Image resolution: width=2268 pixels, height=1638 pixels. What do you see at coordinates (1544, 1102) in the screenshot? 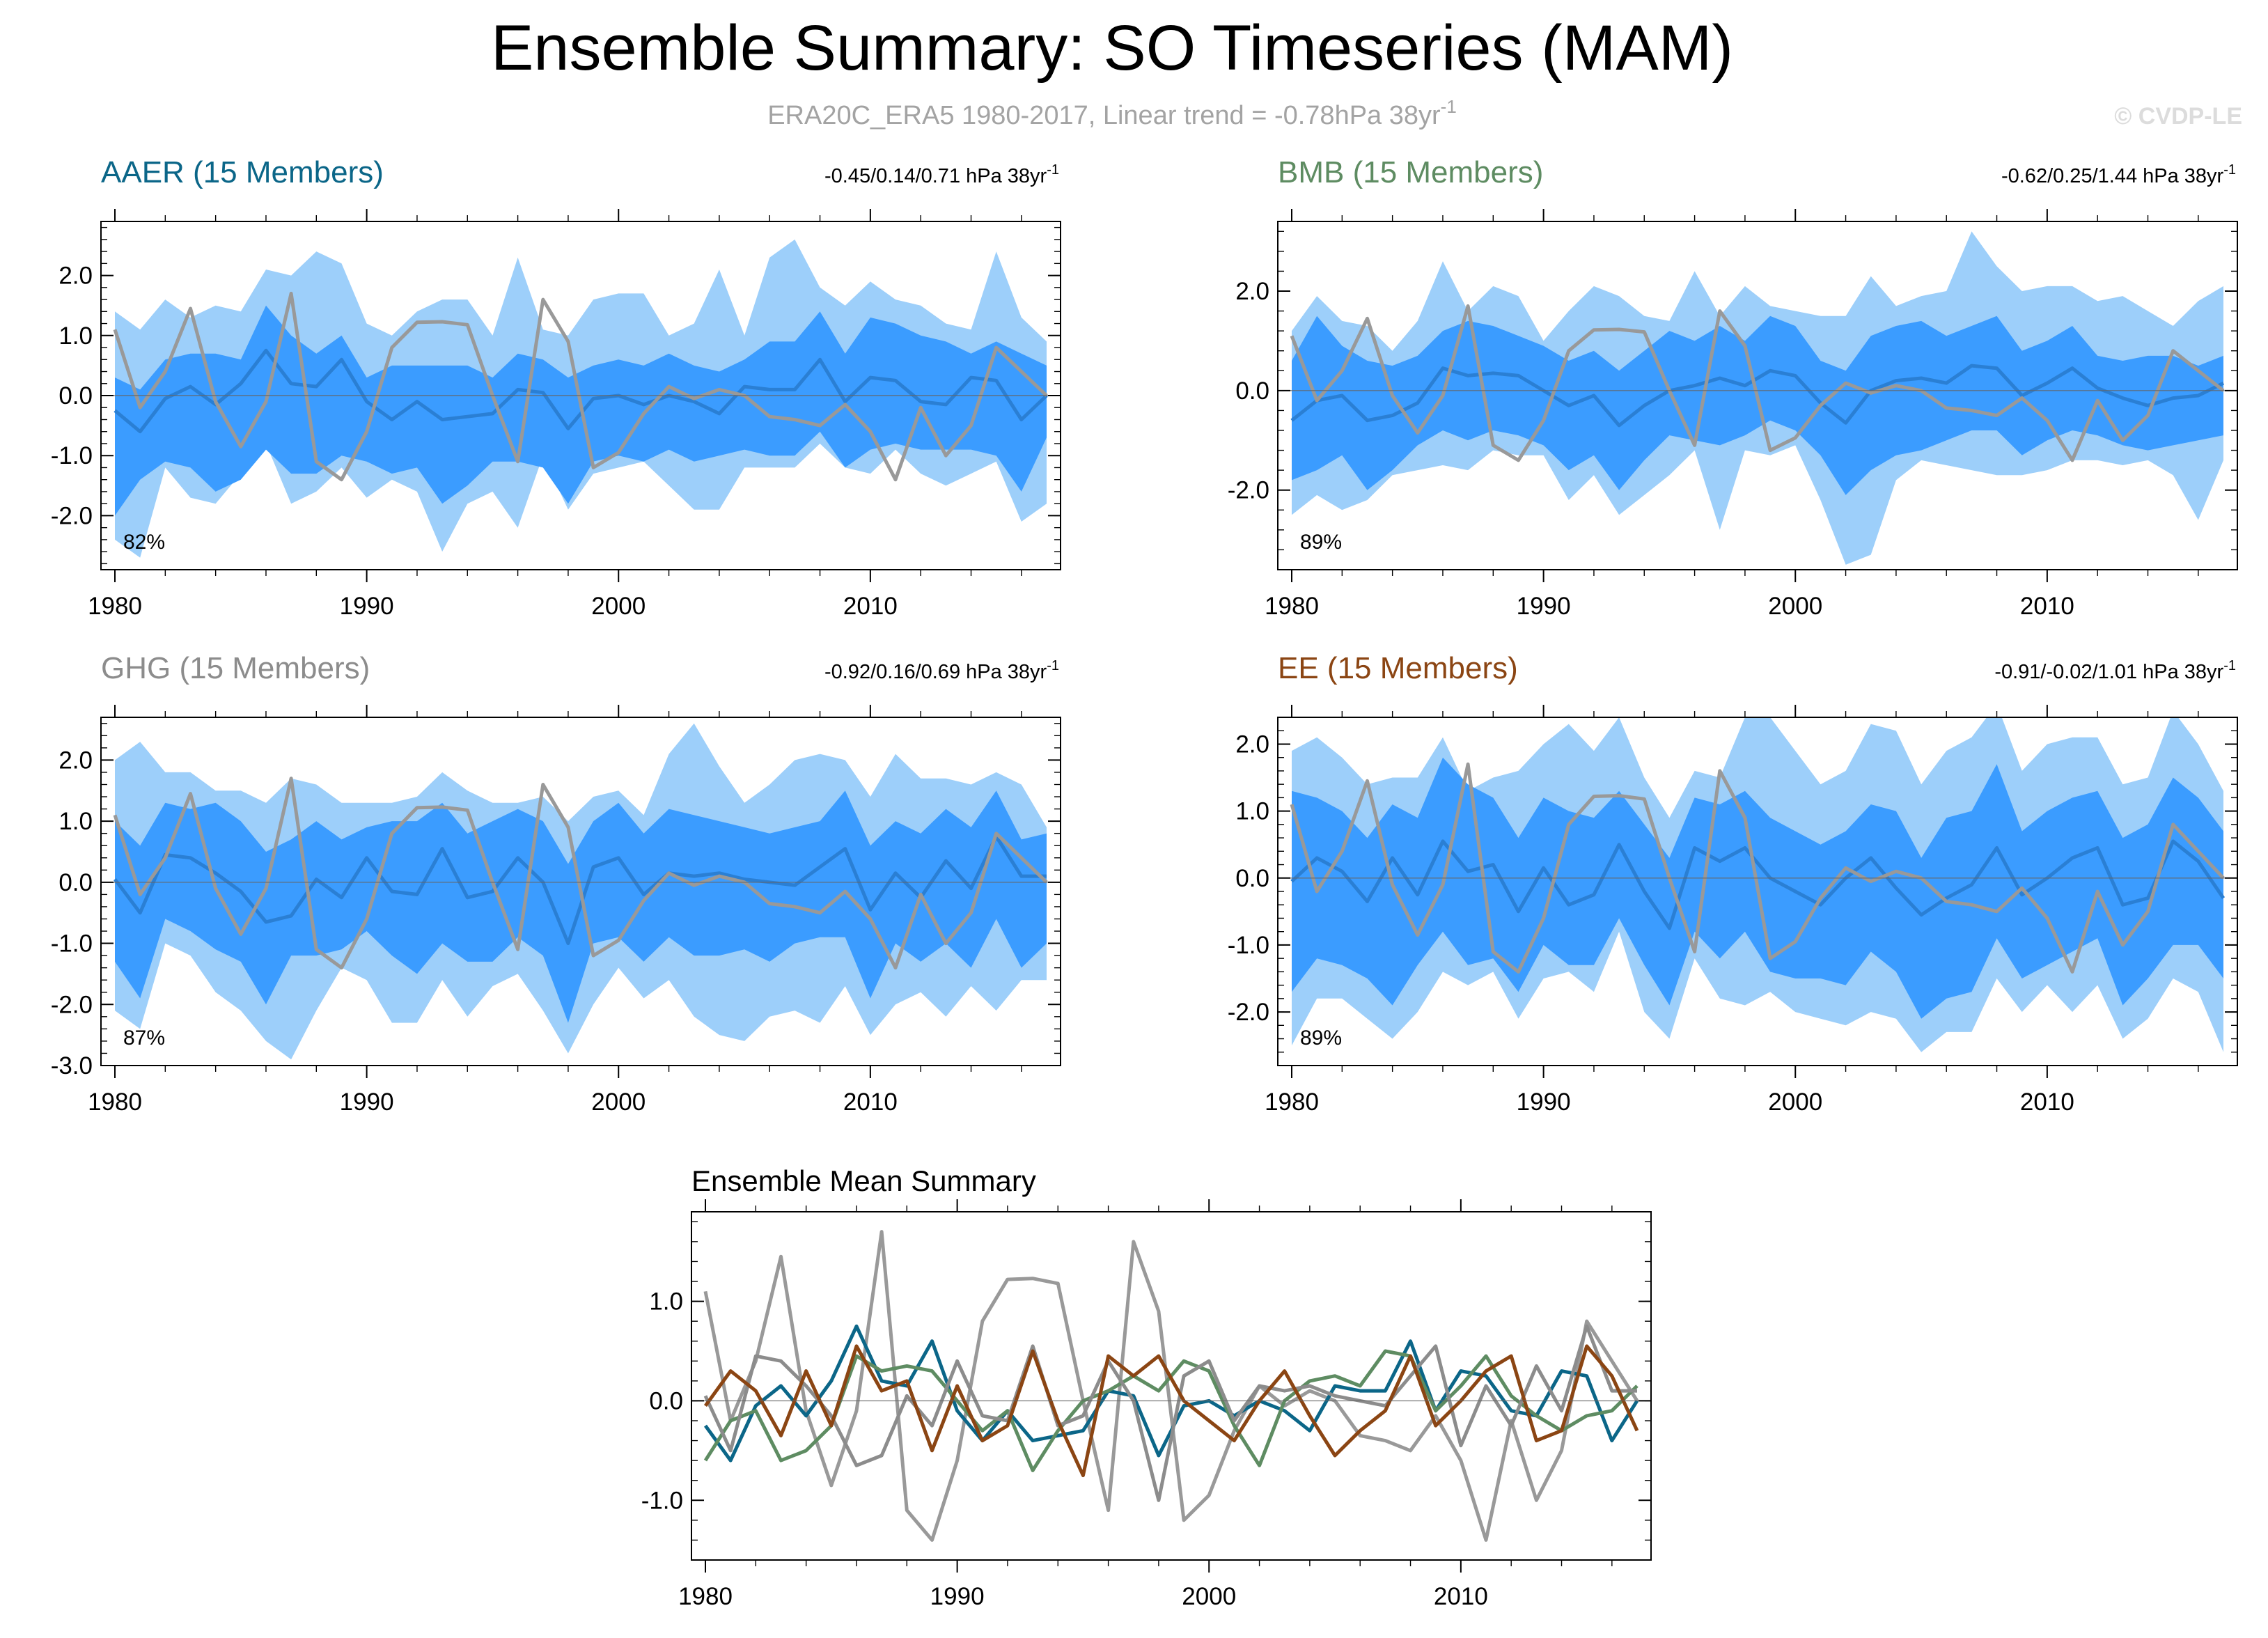
I see `panel-ee-xtick-label: 1990` at bounding box center [1544, 1102].